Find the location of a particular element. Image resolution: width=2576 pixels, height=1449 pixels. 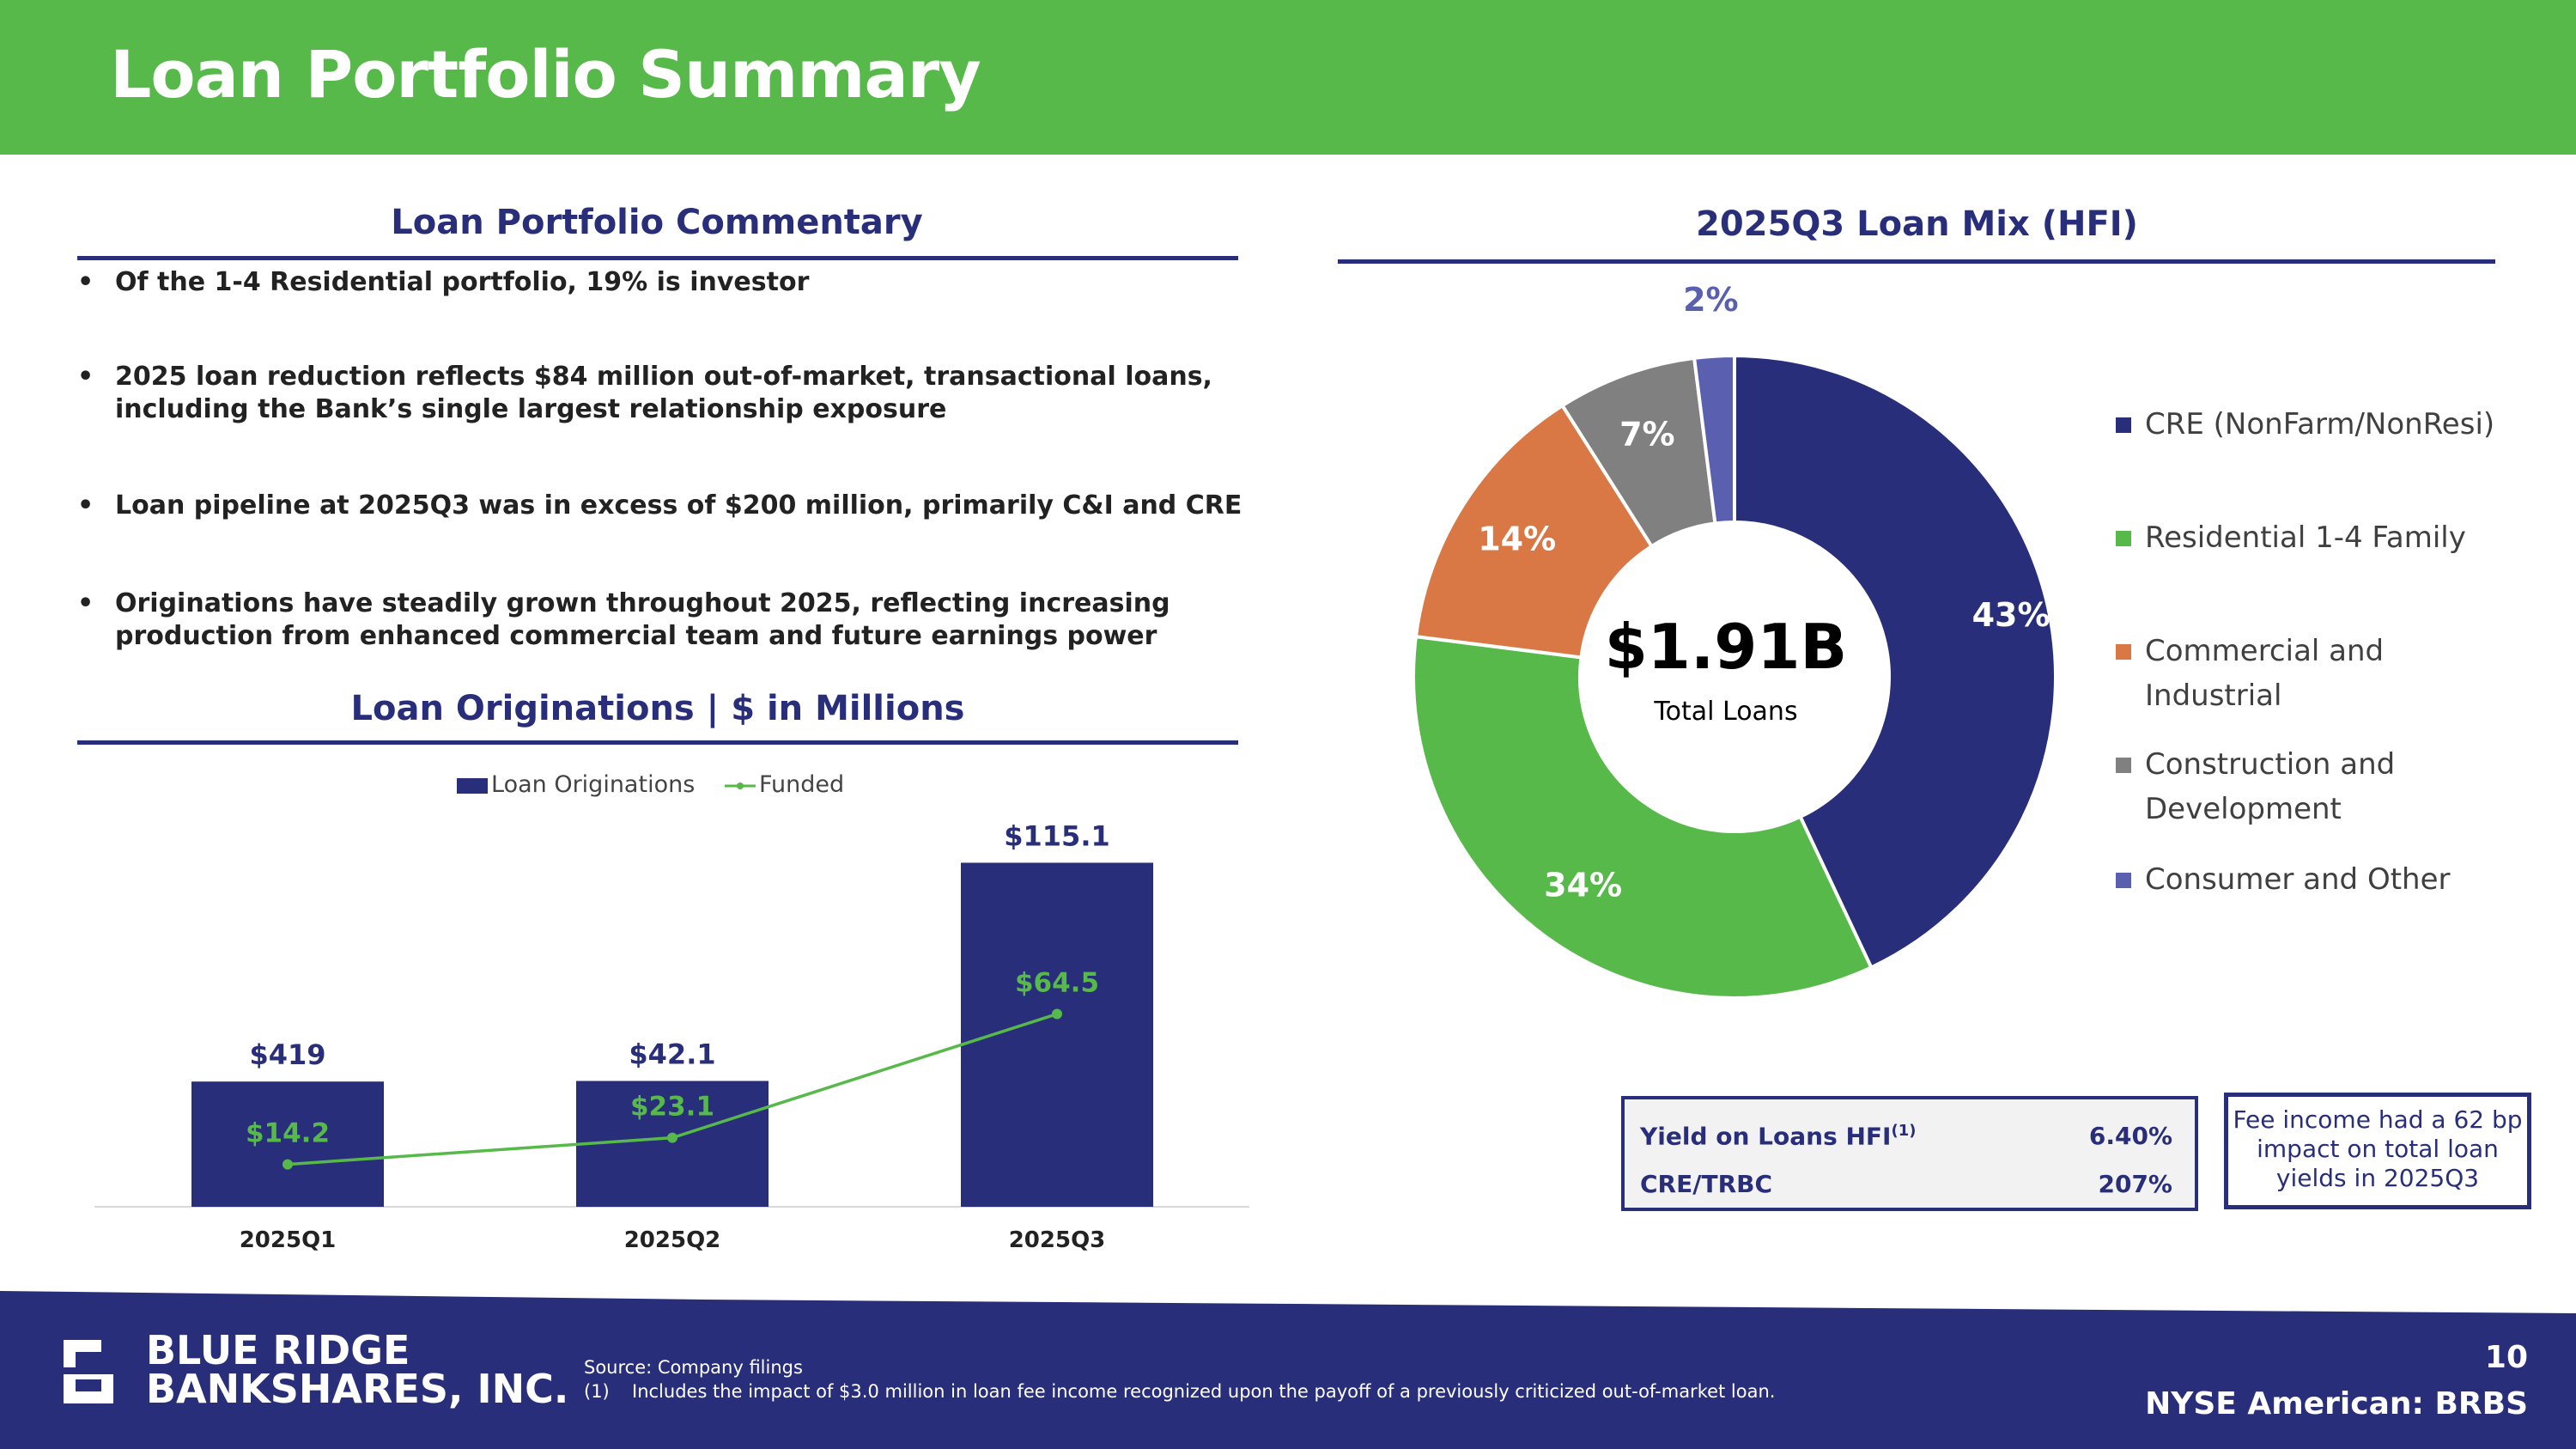

commentary-title: Loan Portfolio Commentary is located at coordinates (657, 222).